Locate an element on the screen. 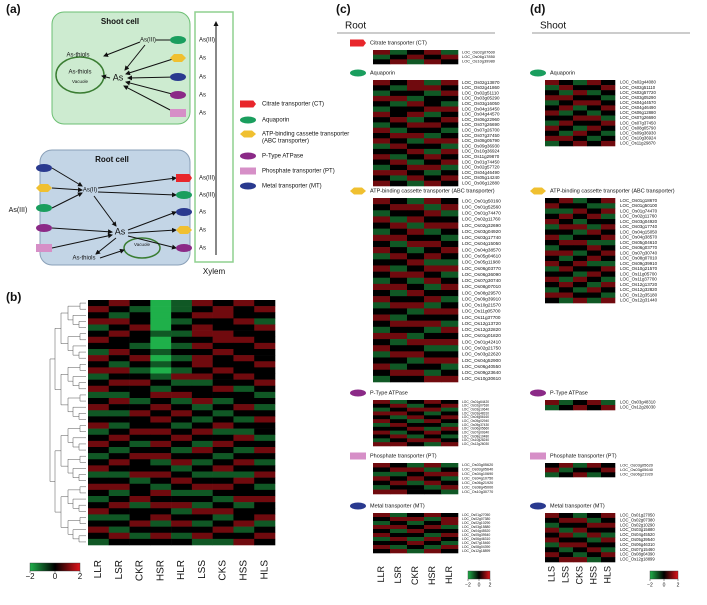 The height and width of the screenshot is (605, 707). gene-label: LOC_Os09g39910 is located at coordinates (481, 298).